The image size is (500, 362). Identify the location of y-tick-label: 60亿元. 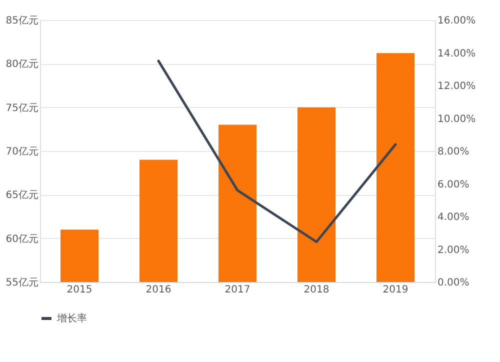
(22, 239).